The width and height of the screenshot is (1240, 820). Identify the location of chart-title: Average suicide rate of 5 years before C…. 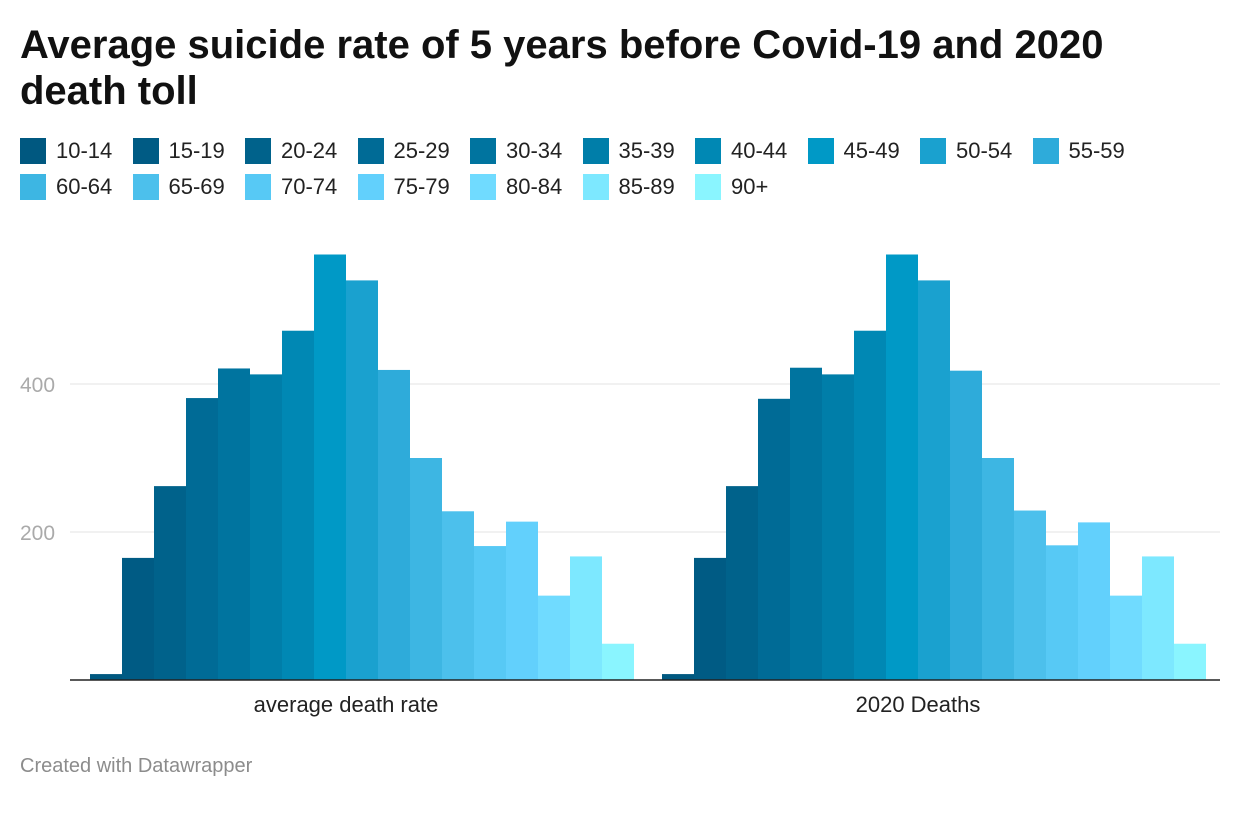
(562, 68).